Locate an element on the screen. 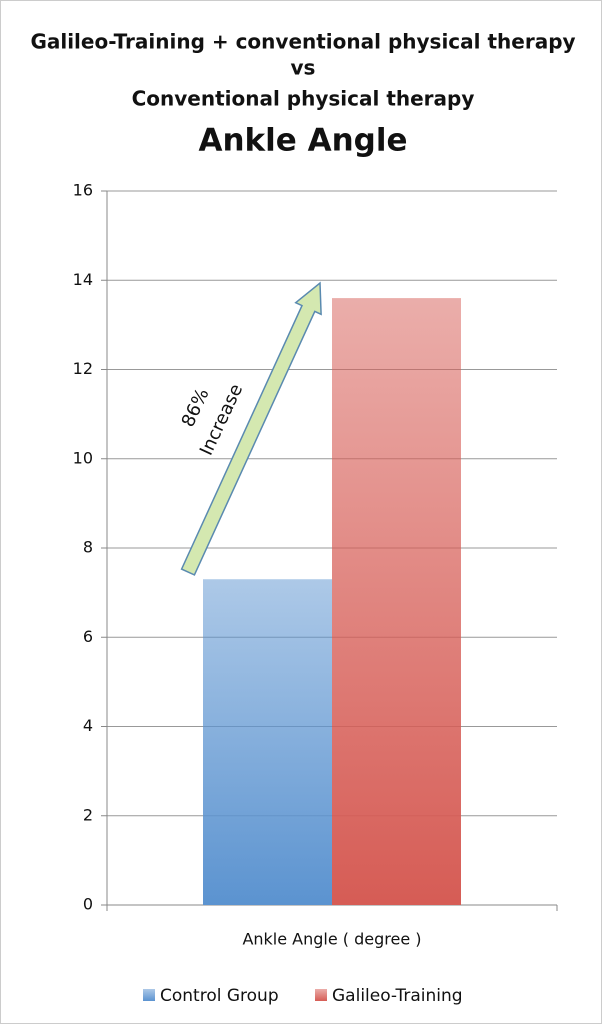  y-tick-label: 12 is located at coordinates (83, 368).